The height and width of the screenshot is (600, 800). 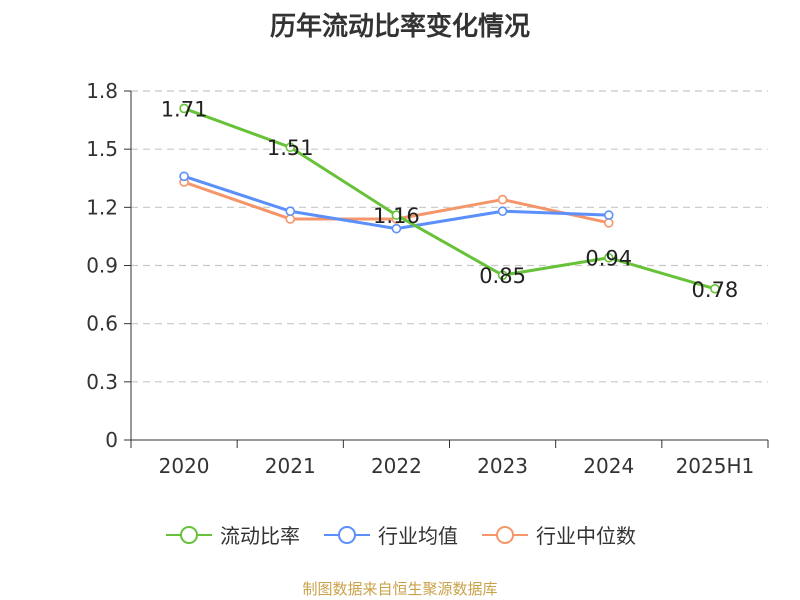 I want to click on x-tick-label: 2024, so click(x=608, y=466).